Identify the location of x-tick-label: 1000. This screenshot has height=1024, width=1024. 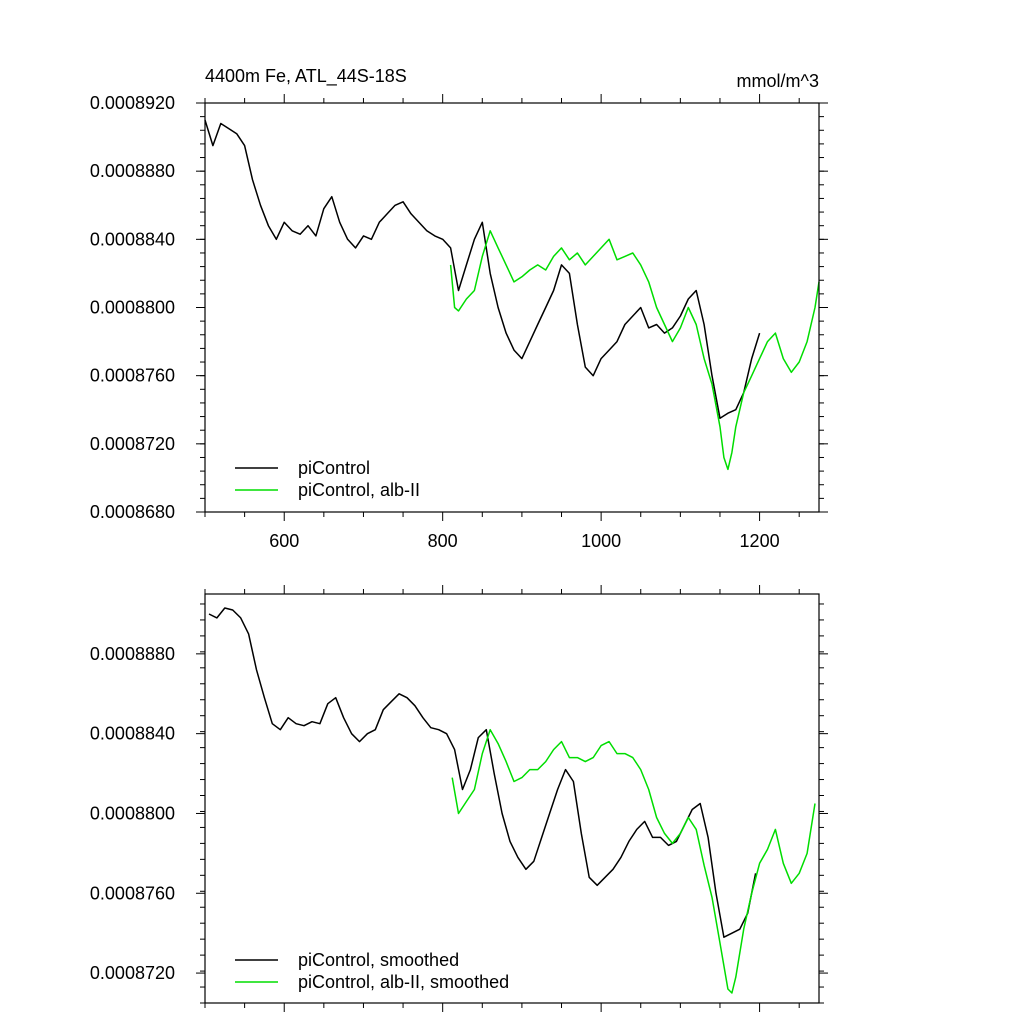
(601, 541).